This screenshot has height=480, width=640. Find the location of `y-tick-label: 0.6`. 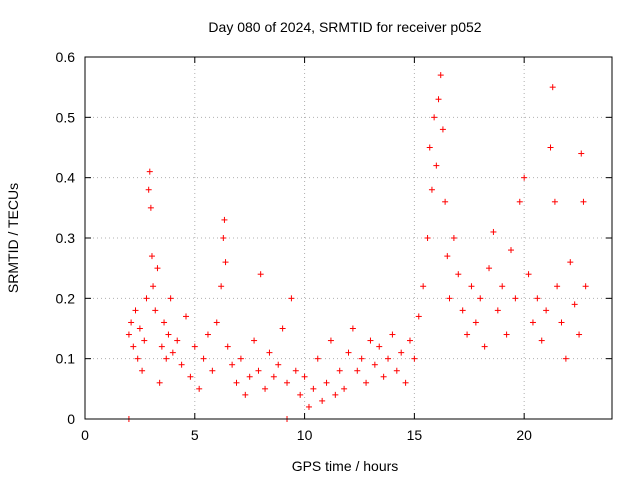

y-tick-label: 0.6 is located at coordinates (66, 57).